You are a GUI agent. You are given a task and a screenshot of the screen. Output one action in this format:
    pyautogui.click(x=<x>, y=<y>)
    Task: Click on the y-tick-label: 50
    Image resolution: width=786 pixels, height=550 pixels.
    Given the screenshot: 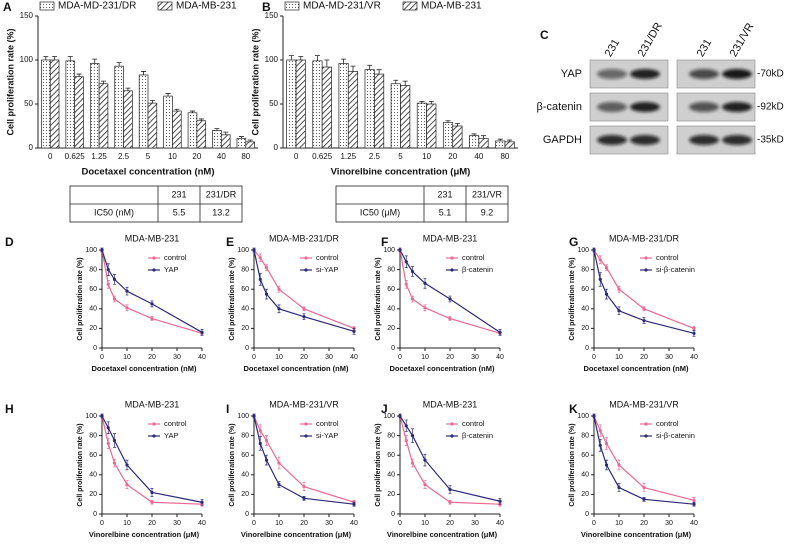 What is the action you would take?
    pyautogui.click(x=28, y=103)
    